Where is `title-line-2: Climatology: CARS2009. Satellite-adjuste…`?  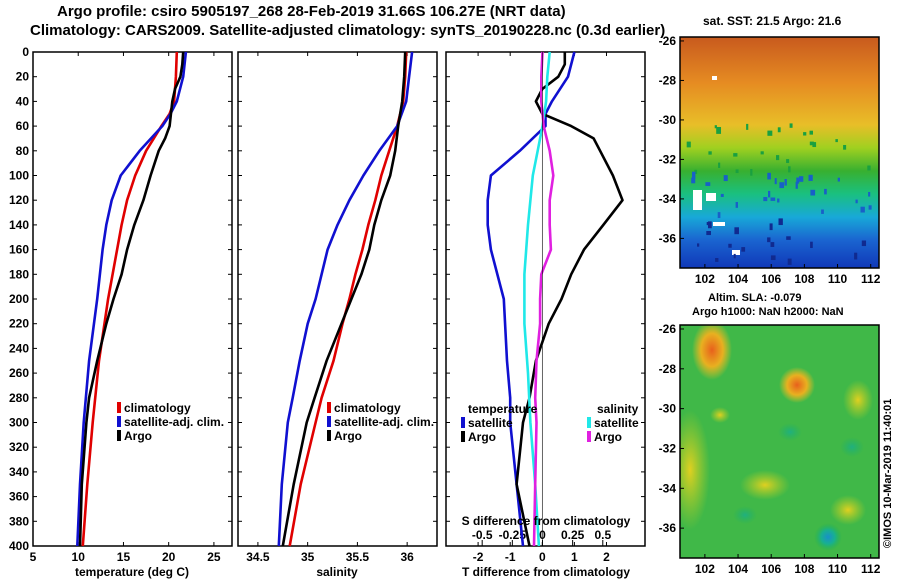 title-line-2: Climatology: CARS2009. Satellite-adjuste… is located at coordinates (348, 30).